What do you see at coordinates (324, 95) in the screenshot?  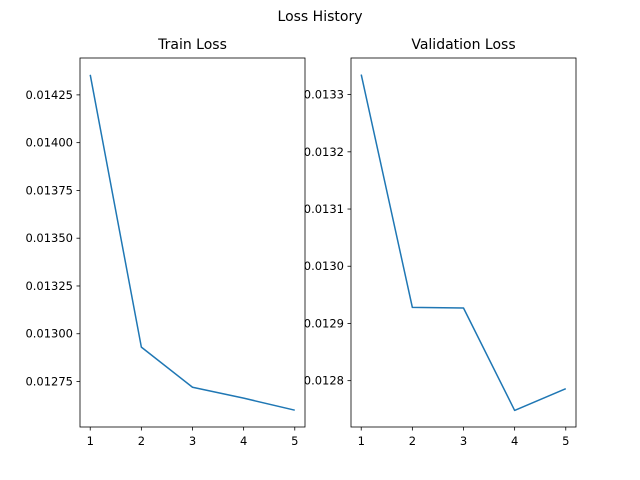 I see `validation-loss-ytick-label: 0.0133` at bounding box center [324, 95].